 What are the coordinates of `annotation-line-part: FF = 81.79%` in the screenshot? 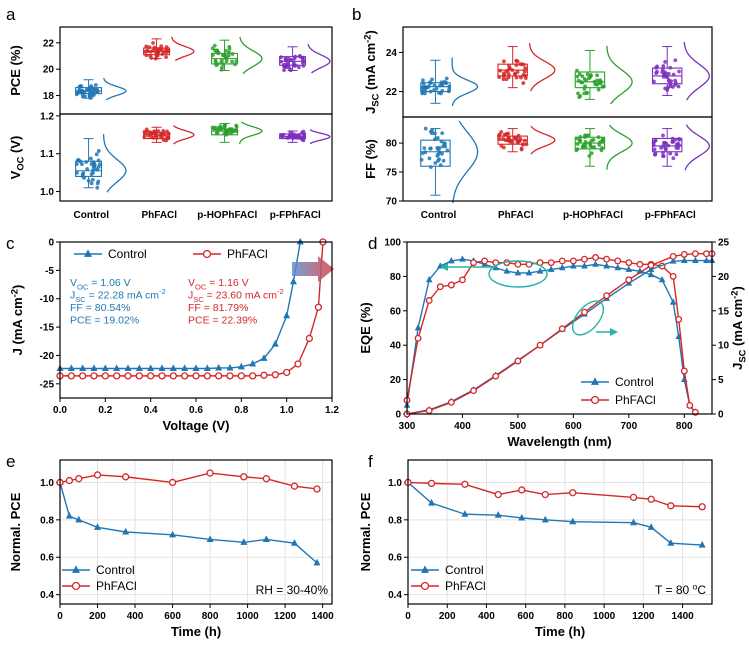 It's located at (218, 308).